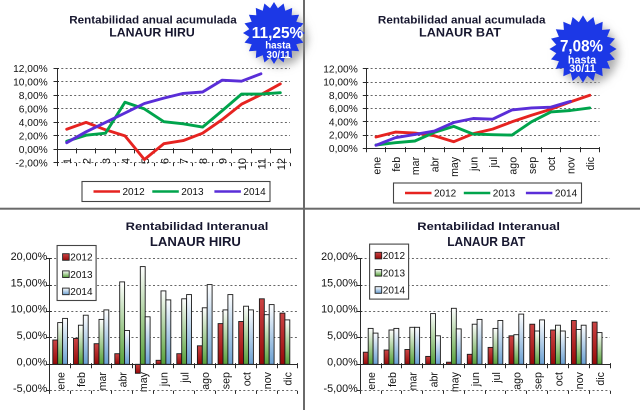 Image resolution: width=640 pixels, height=410 pixels. Describe the element at coordinates (185, 161) in the screenshot. I see `svg-text: 7` at that location.